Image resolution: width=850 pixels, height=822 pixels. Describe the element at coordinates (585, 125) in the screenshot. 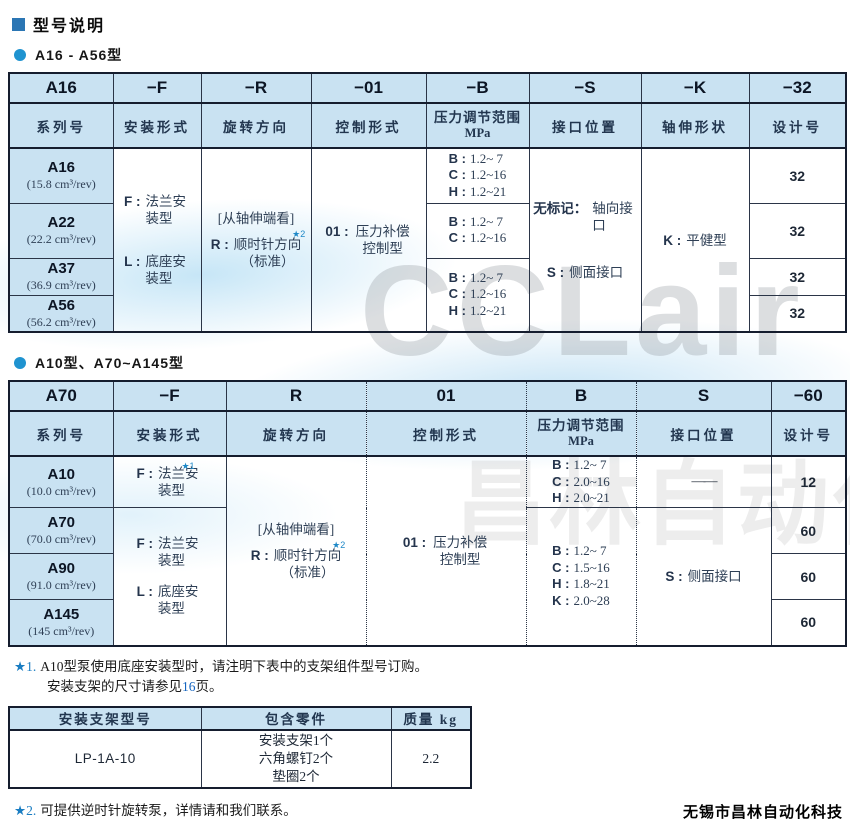

I see `t1-label-port: 接口位置` at that location.